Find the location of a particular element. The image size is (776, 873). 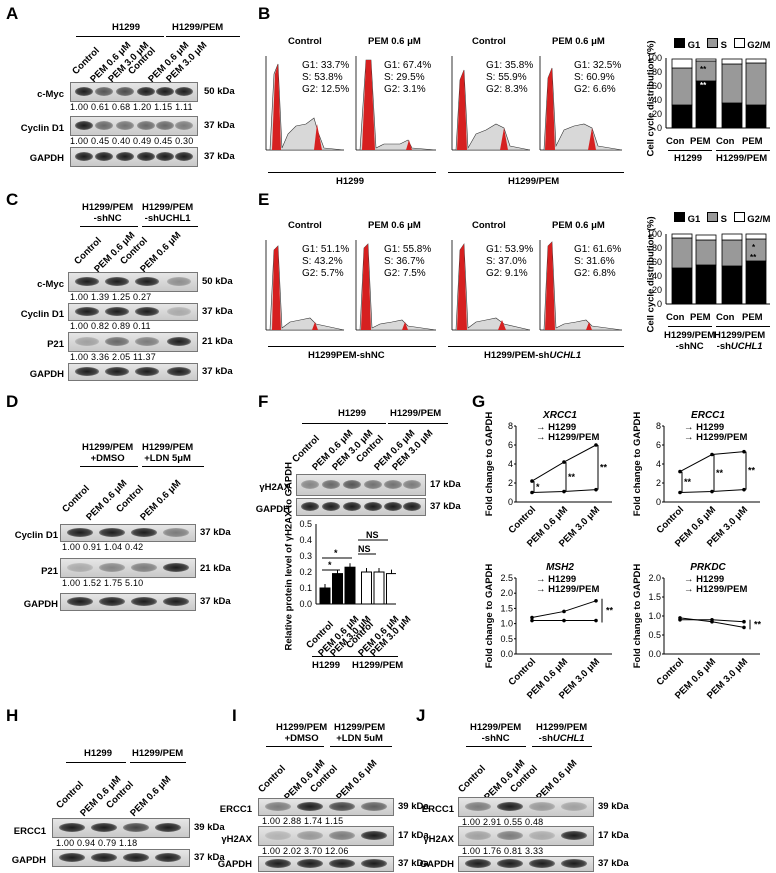

tick: 8 is located at coordinates (658, 426).